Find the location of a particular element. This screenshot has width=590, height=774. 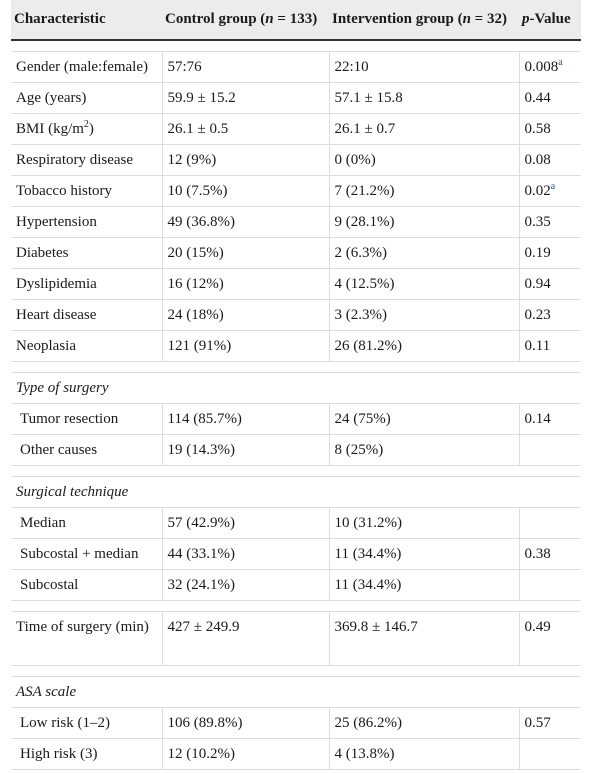

table-row: Subcostal 32 (24.1%) 11 (34.4%) is located at coordinates (296, 585).